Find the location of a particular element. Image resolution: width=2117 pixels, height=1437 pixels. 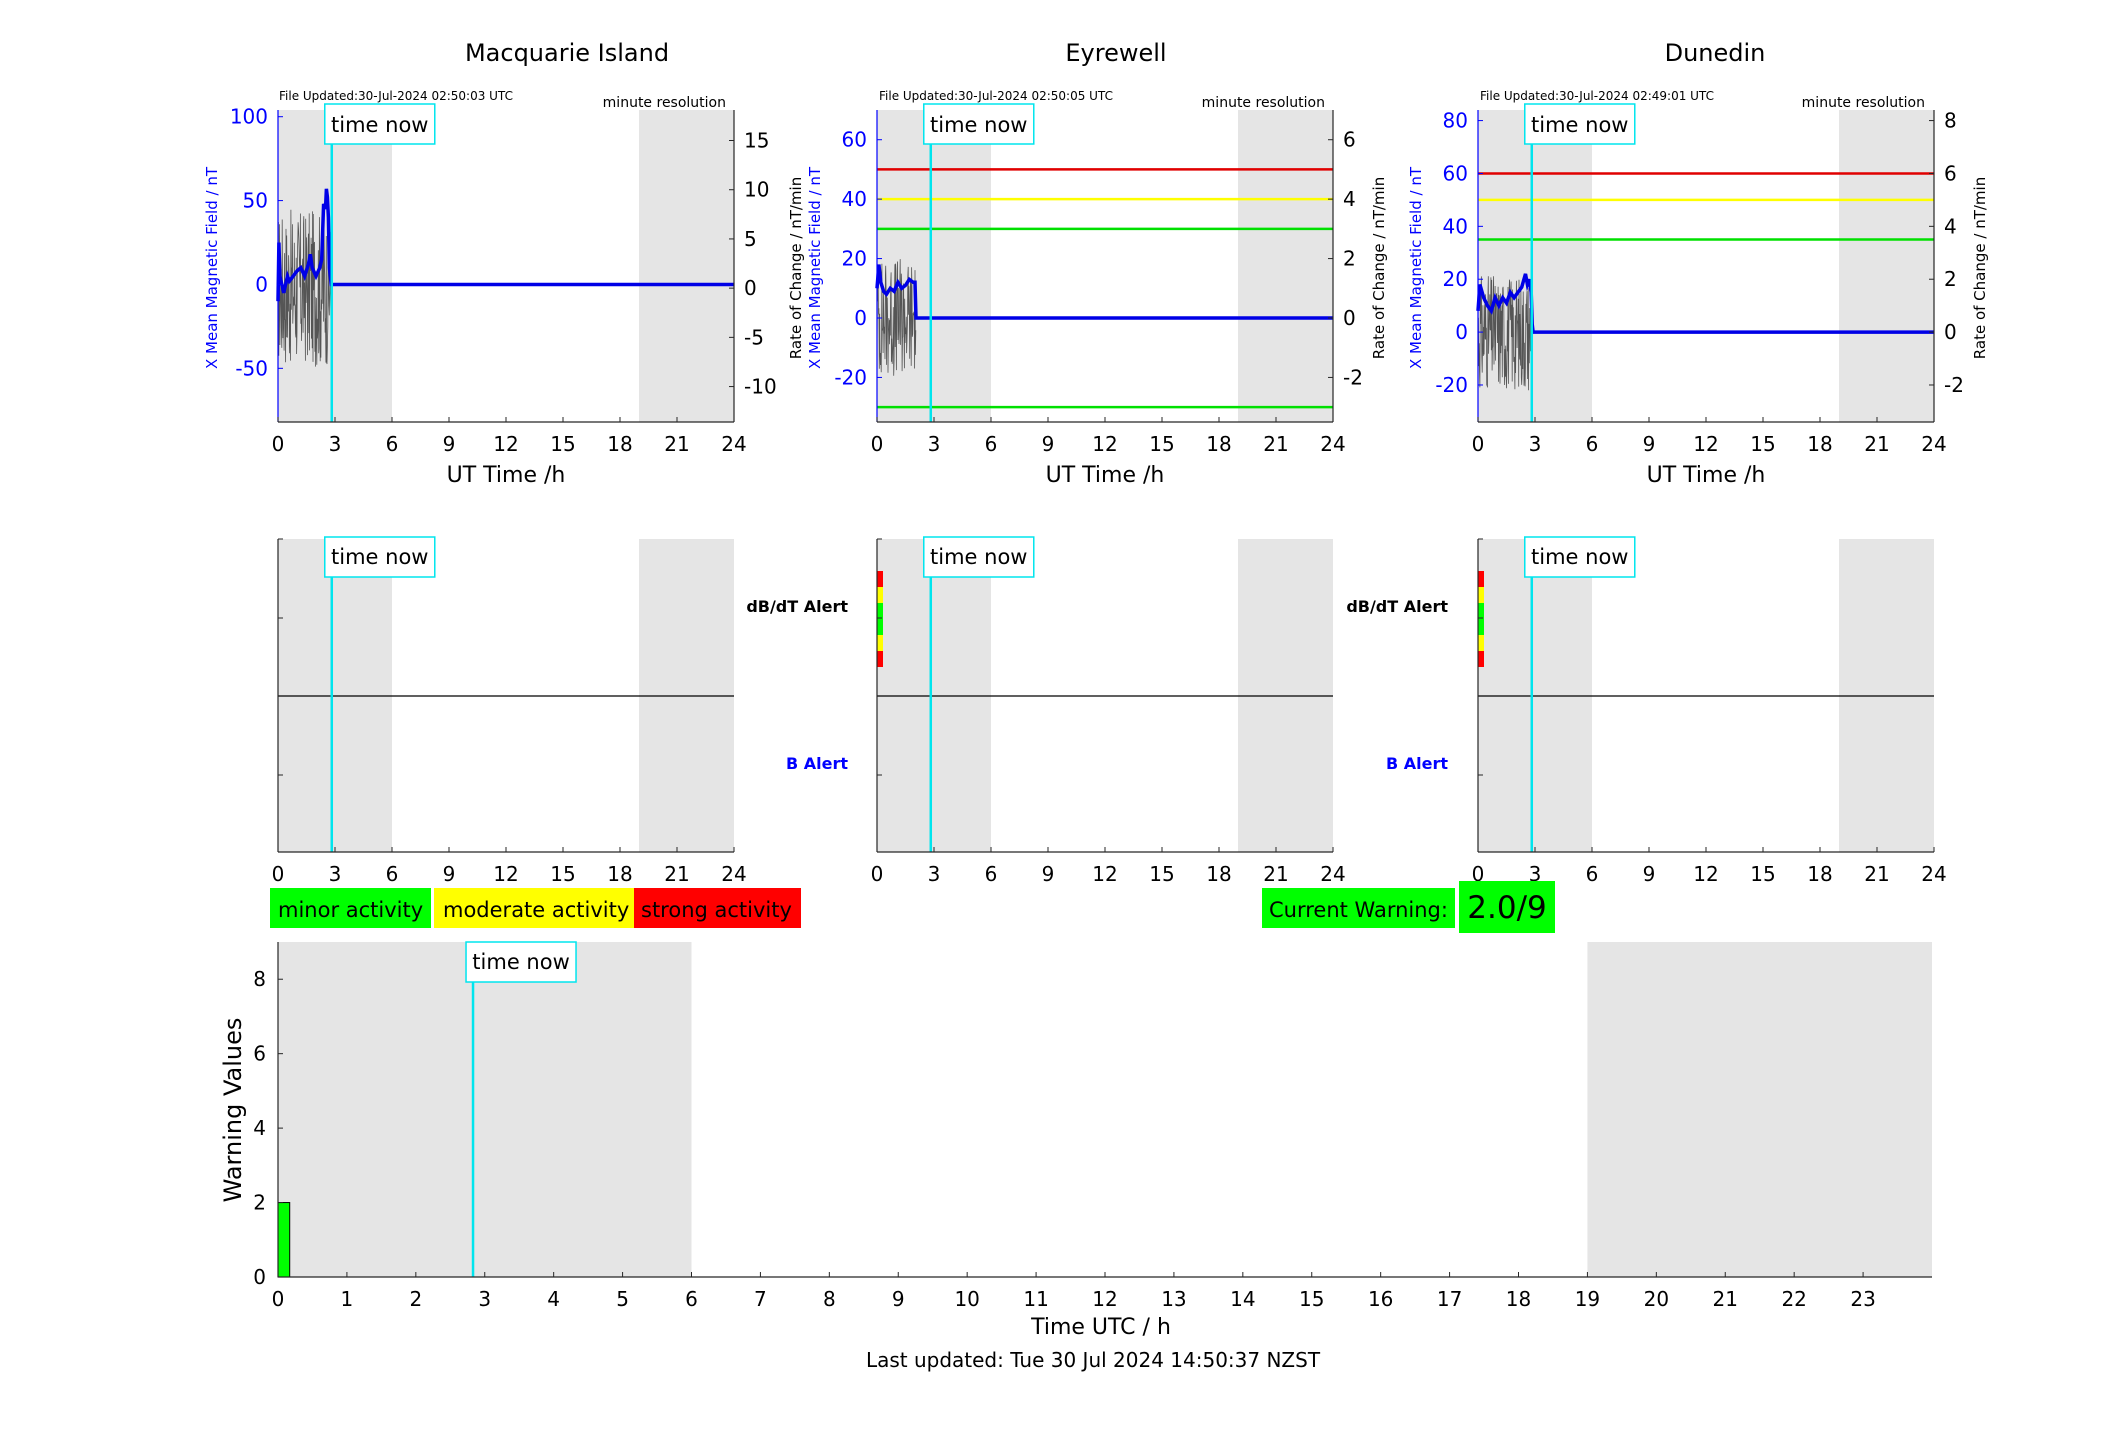

x-tick-label: 7 is located at coordinates (760, 1299).